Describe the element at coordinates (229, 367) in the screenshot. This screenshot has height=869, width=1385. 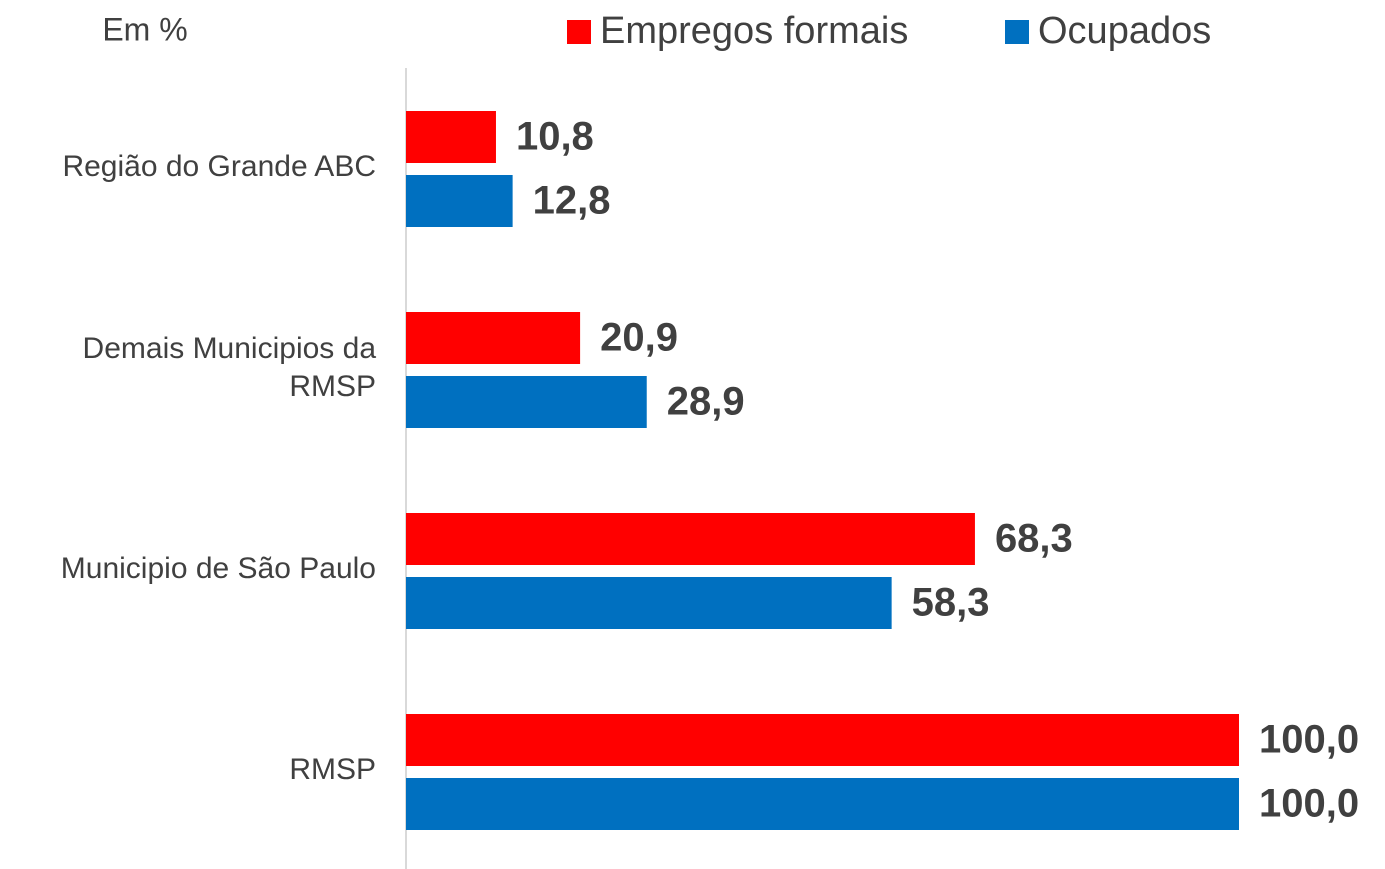
I see `y-tick-label: Demais Municipios da RMSP` at that location.